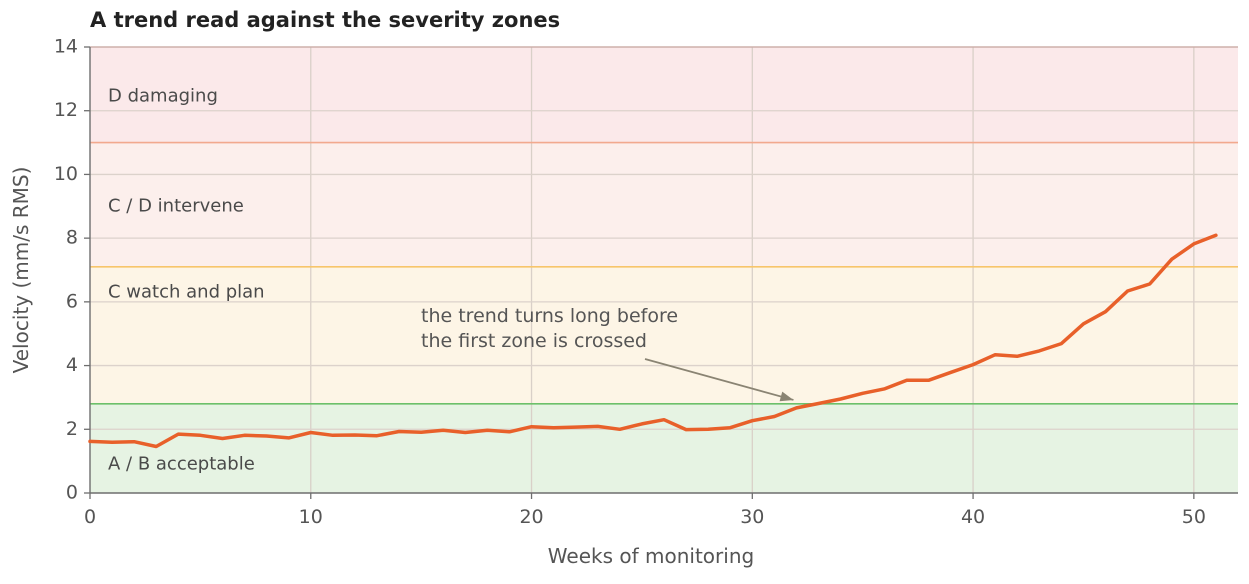 The width and height of the screenshot is (1249, 584). What do you see at coordinates (163, 95) in the screenshot?
I see `zone-label-3: D damaging` at bounding box center [163, 95].